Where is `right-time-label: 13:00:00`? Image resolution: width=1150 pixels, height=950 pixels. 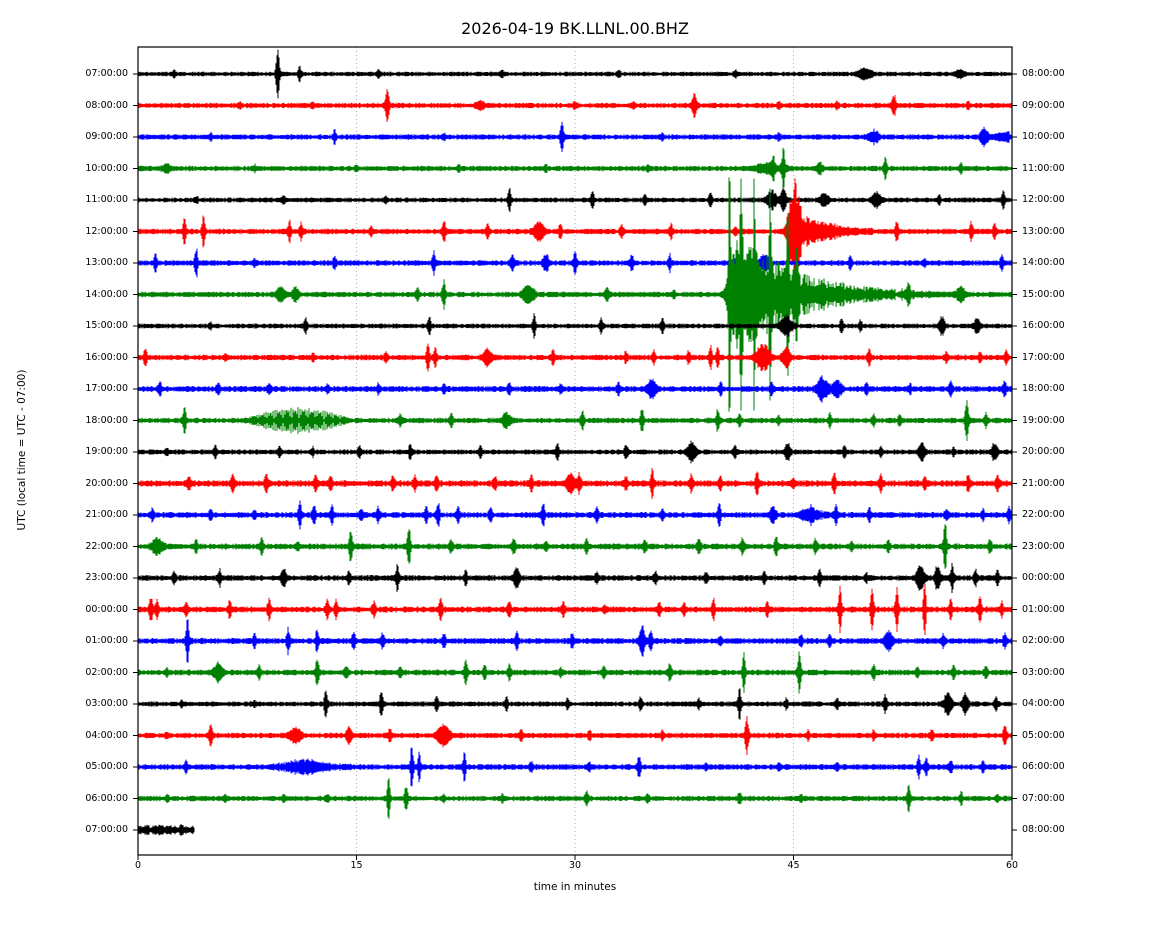 right-time-label: 13:00:00 is located at coordinates (1043, 231).